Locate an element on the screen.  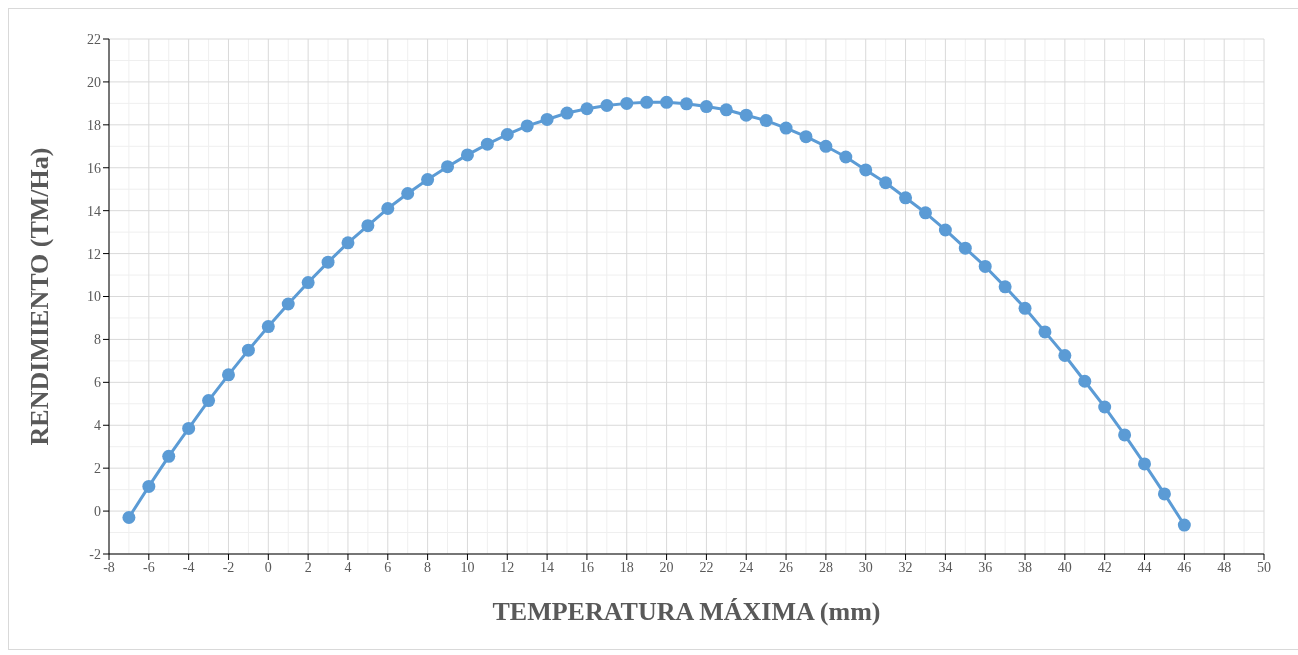
x-tick-label: 48 is located at coordinates (1224, 567).